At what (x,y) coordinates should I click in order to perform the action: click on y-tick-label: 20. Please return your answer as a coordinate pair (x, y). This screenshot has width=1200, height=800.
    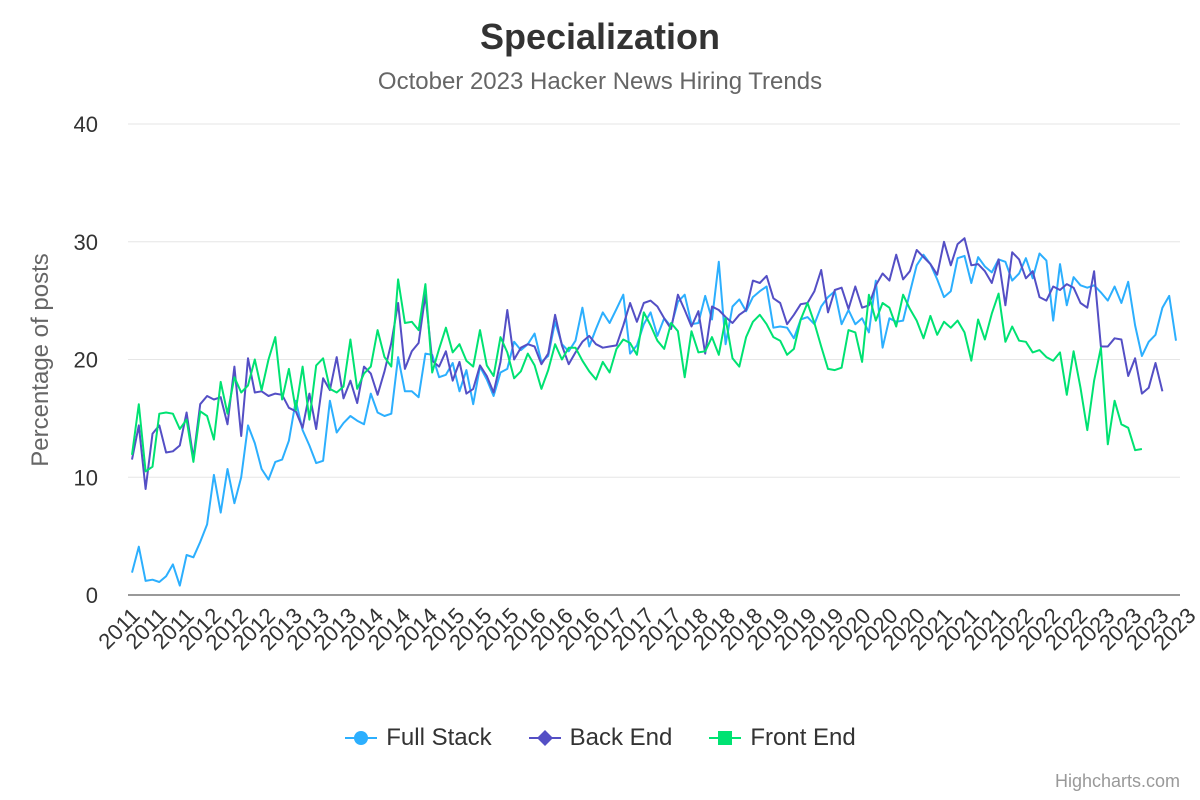
    Looking at the image, I should click on (86, 360).